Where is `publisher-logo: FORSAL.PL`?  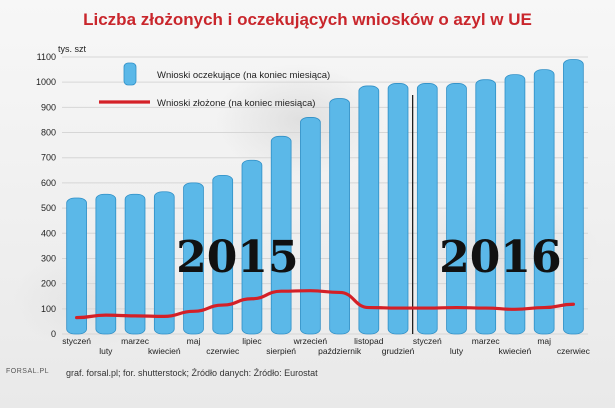 publisher-logo: FORSAL.PL is located at coordinates (28, 371).